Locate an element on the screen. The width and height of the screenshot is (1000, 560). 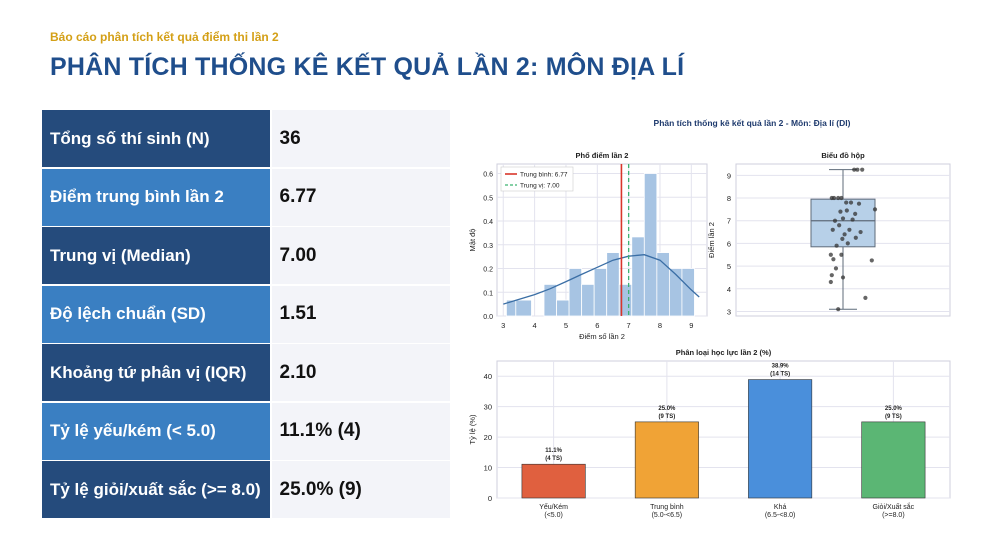
x-tick-label: 6 is located at coordinates (597, 325).